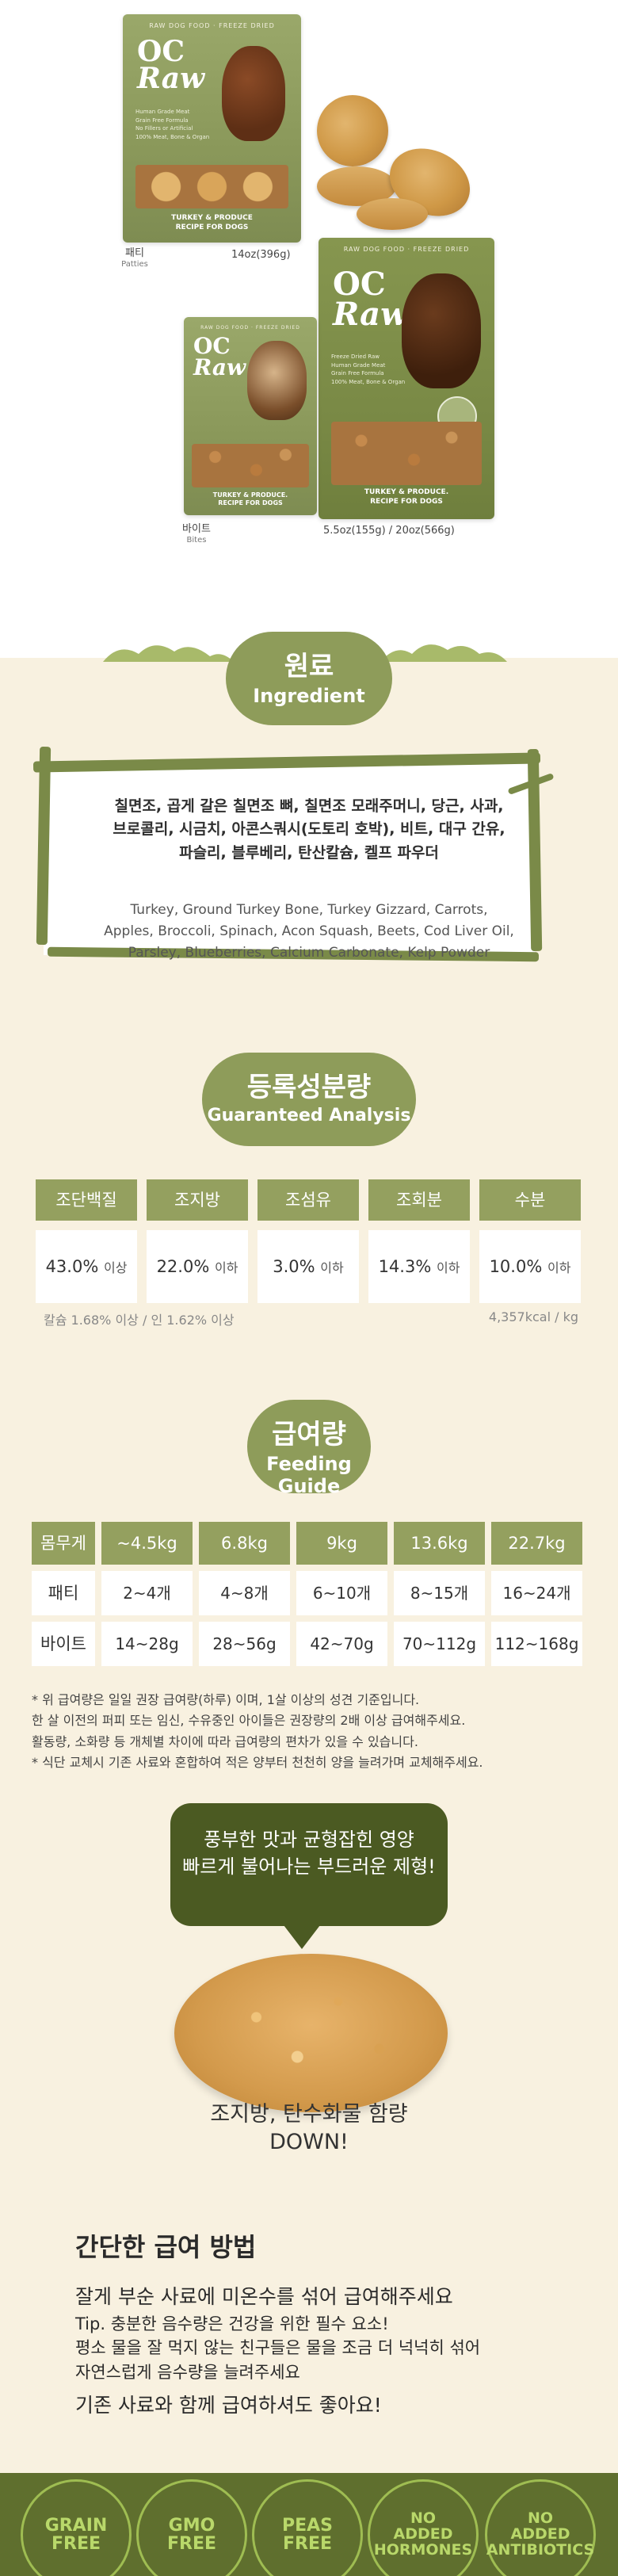 Image resolution: width=618 pixels, height=2576 pixels. I want to click on no-antibiotics-badge: NO ADDED ANTIBIOTICS, so click(540, 2527).